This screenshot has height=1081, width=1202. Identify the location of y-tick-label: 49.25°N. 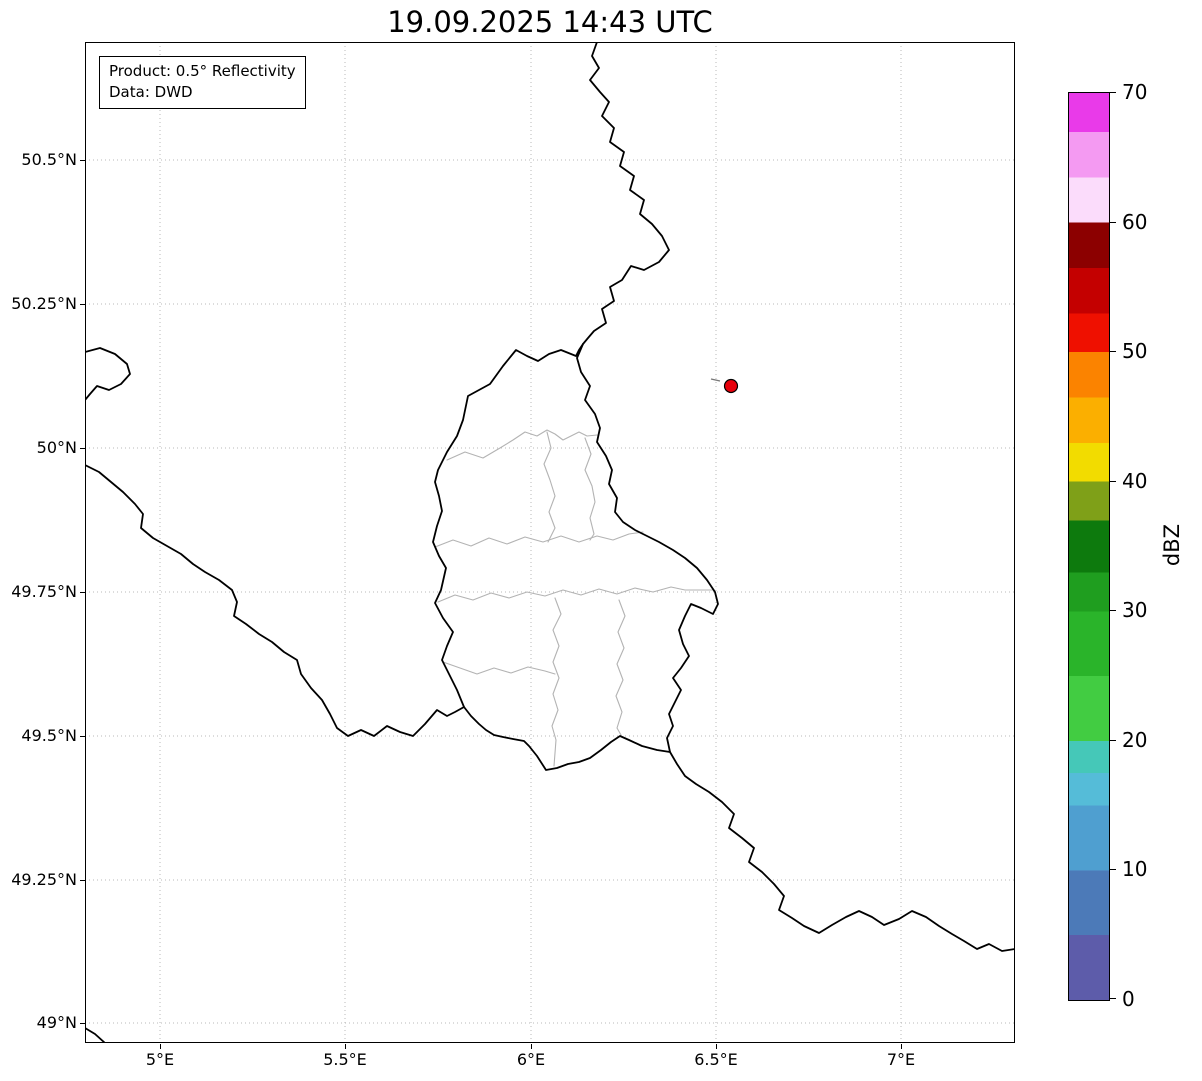
(44, 879).